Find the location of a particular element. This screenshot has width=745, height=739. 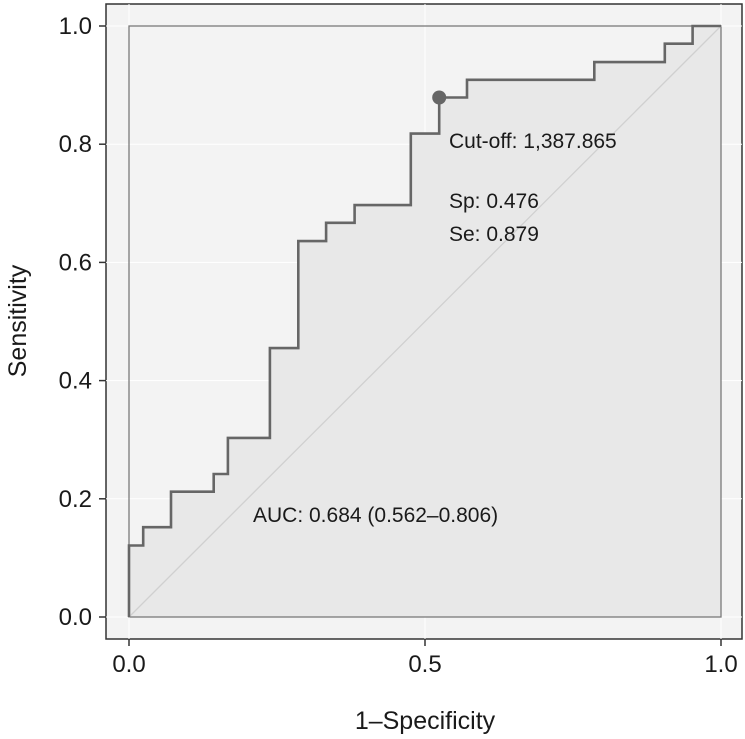

cutoff-point is located at coordinates (439, 97).